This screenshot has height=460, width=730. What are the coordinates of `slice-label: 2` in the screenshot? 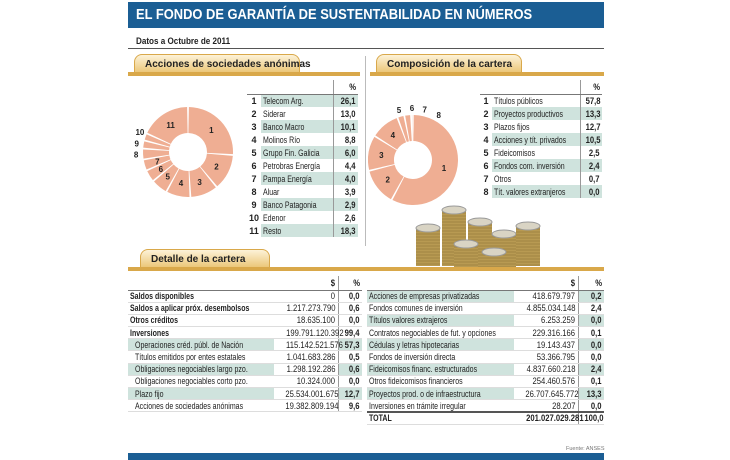 It's located at (216, 167).